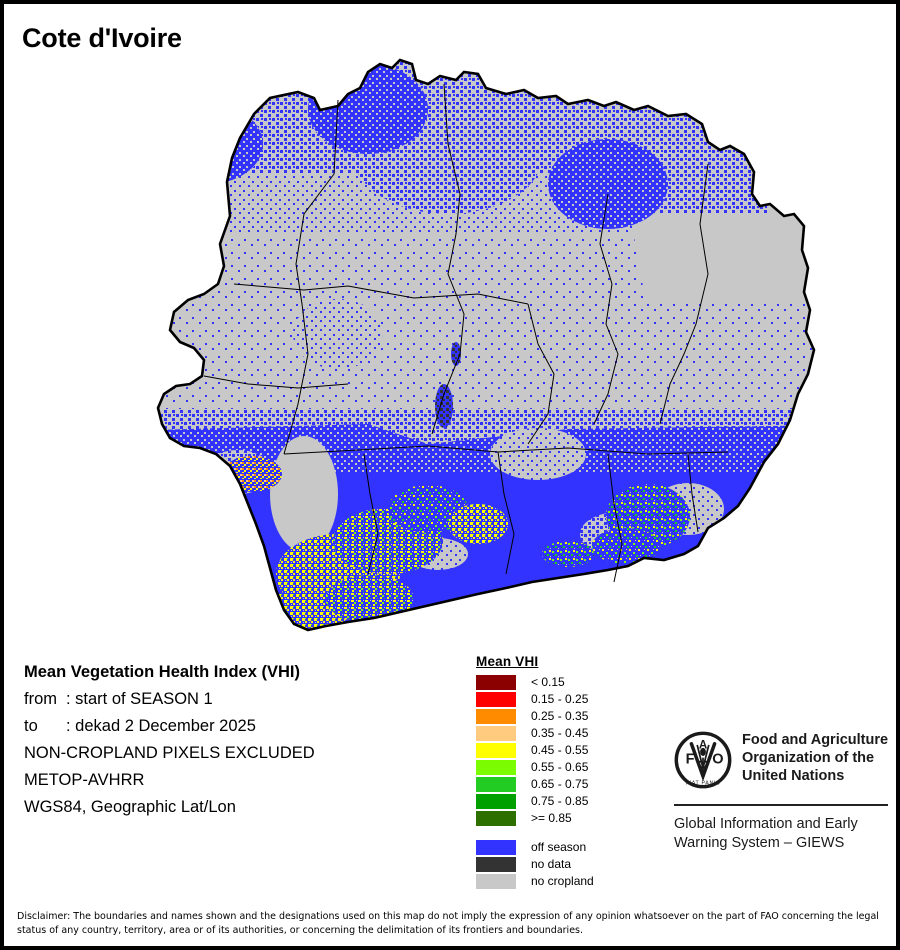 The height and width of the screenshot is (950, 900). What do you see at coordinates (560, 750) in the screenshot?
I see `legend-label: 0.45 - 0.55` at bounding box center [560, 750].